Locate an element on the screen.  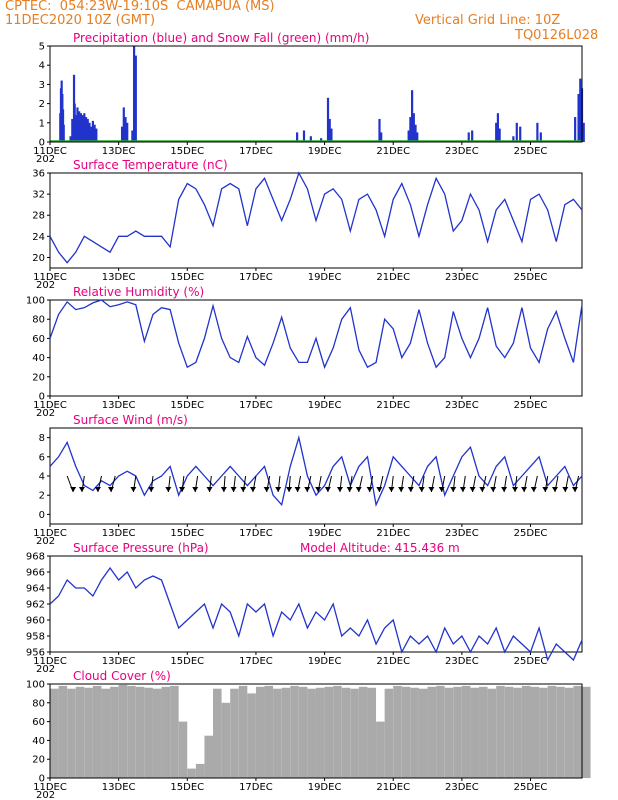
header-run: 11DEC2020 10Z (GMT) is located at coordinates (80, 20).